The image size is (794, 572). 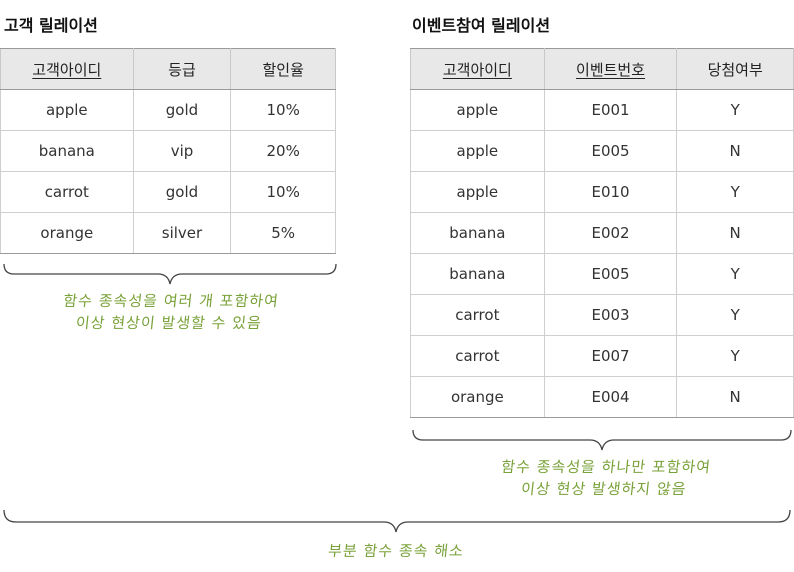 I want to click on table-row: carrot E003 Y, so click(x=602, y=315).